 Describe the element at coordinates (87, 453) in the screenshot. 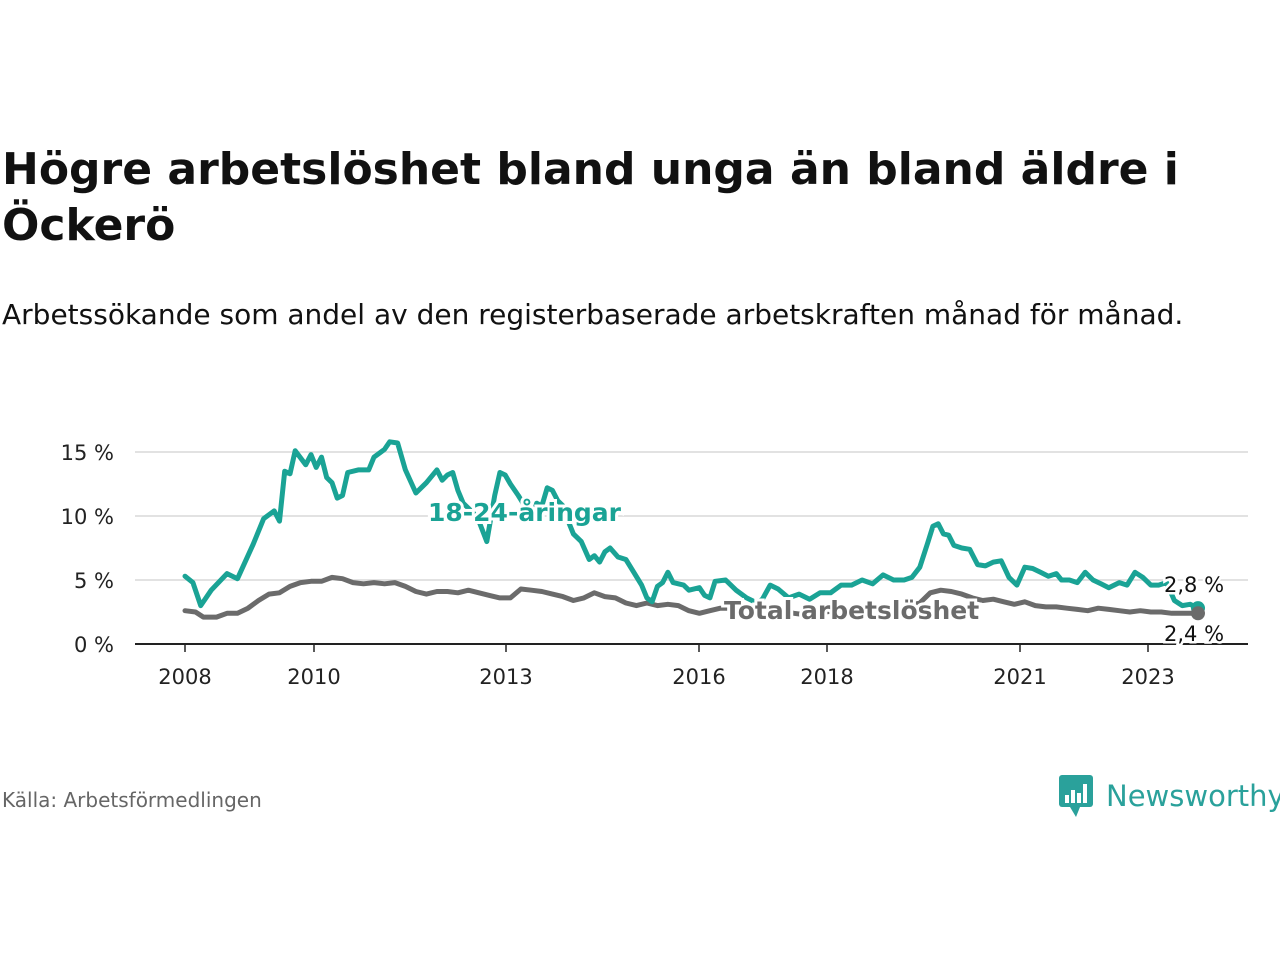

I see `y-tick-label: 15 %` at that location.